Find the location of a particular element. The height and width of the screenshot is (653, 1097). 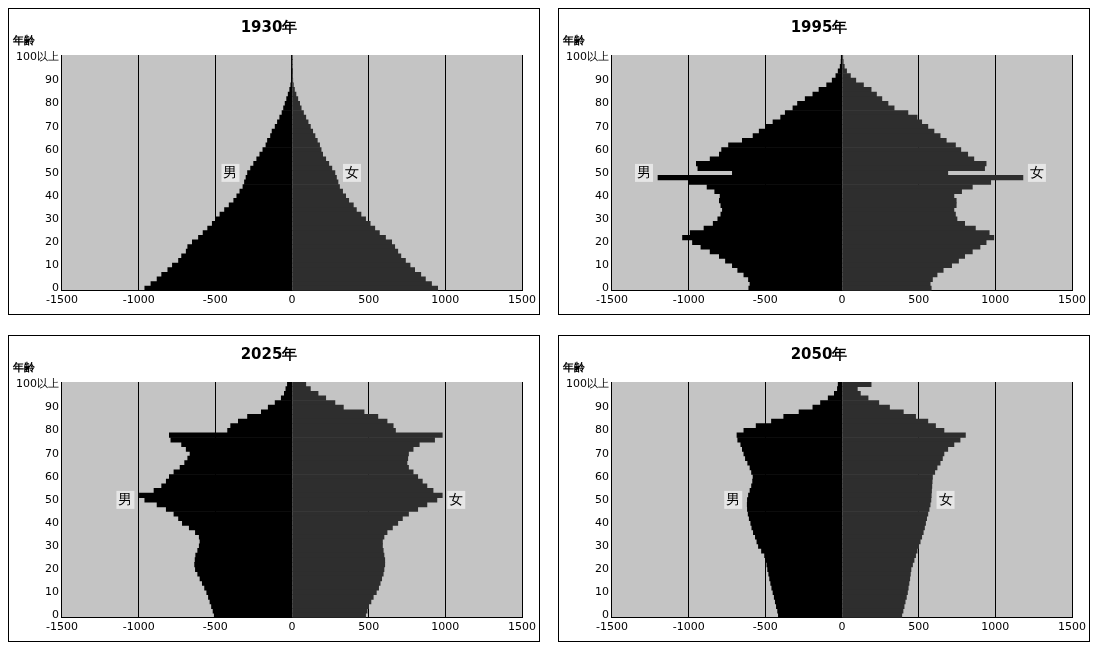

chart-title: 2025年 is located at coordinates (269, 353).